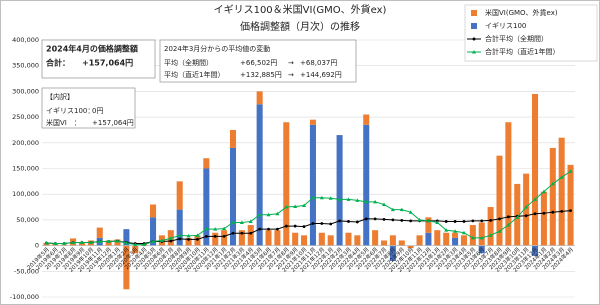 The height and width of the screenshot is (305, 600). Describe the element at coordinates (27, 220) in the screenshot. I see `y-tick-label: 50,000` at that location.